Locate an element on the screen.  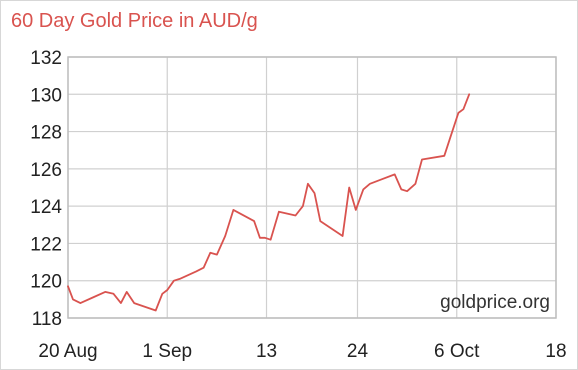
x-tick-label: 24 is located at coordinates (358, 351).